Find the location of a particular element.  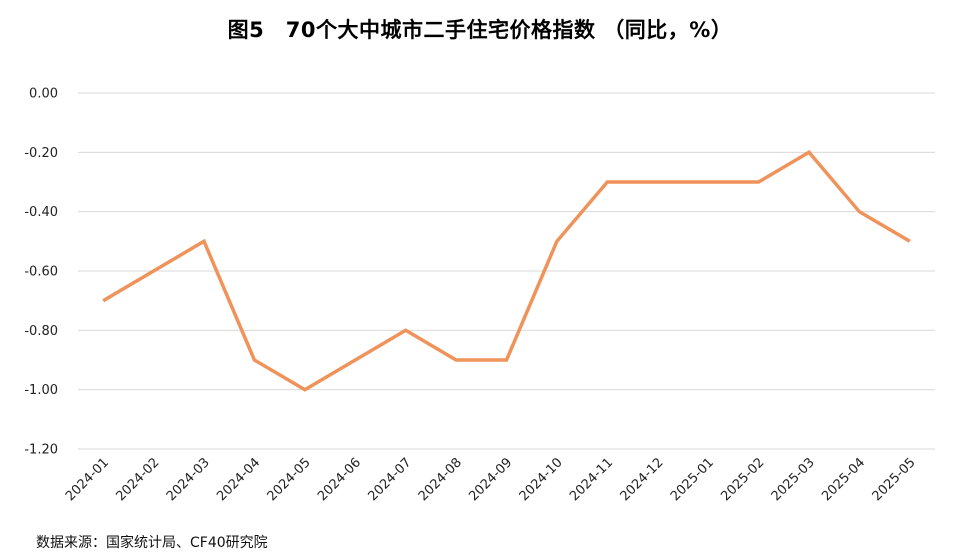

chart-title: 图5 70个大中城市二手住宅价格指数 （同比，%） is located at coordinates (480, 30).